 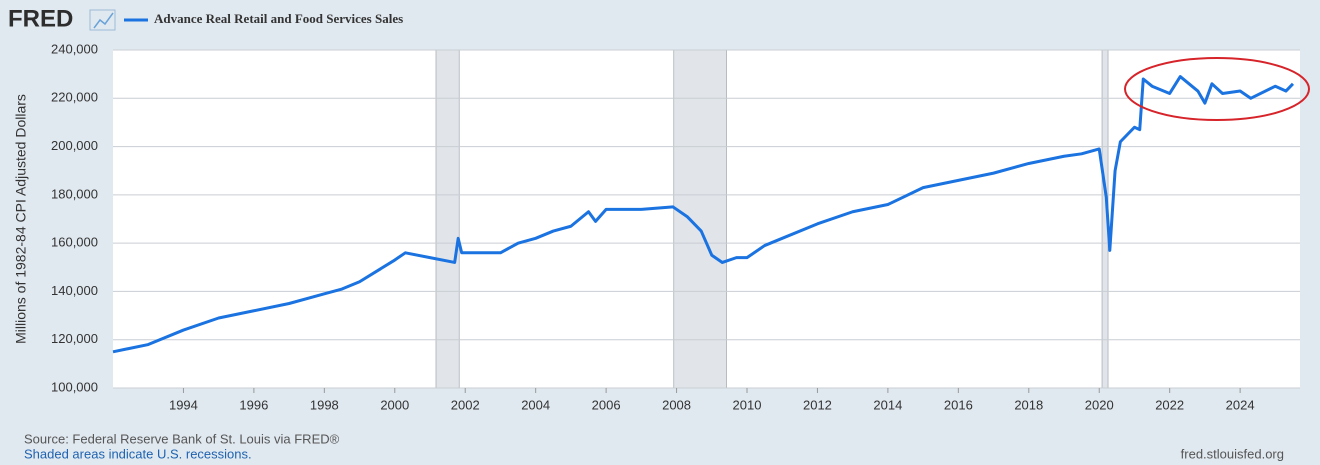 What do you see at coordinates (887, 404) in the screenshot?
I see `x-tick-label: 2014` at bounding box center [887, 404].